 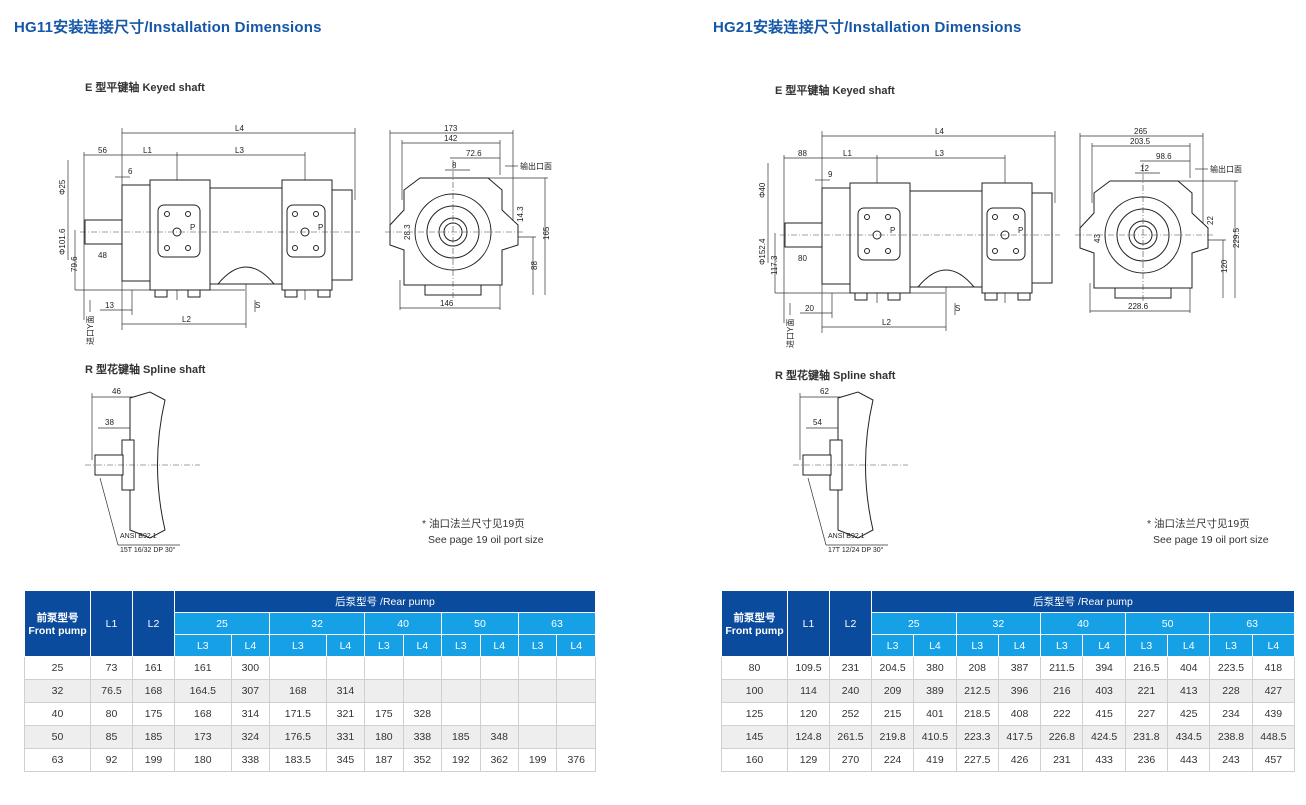 What do you see at coordinates (802, 153) in the screenshot?
I see `dim-88: 88` at bounding box center [802, 153].